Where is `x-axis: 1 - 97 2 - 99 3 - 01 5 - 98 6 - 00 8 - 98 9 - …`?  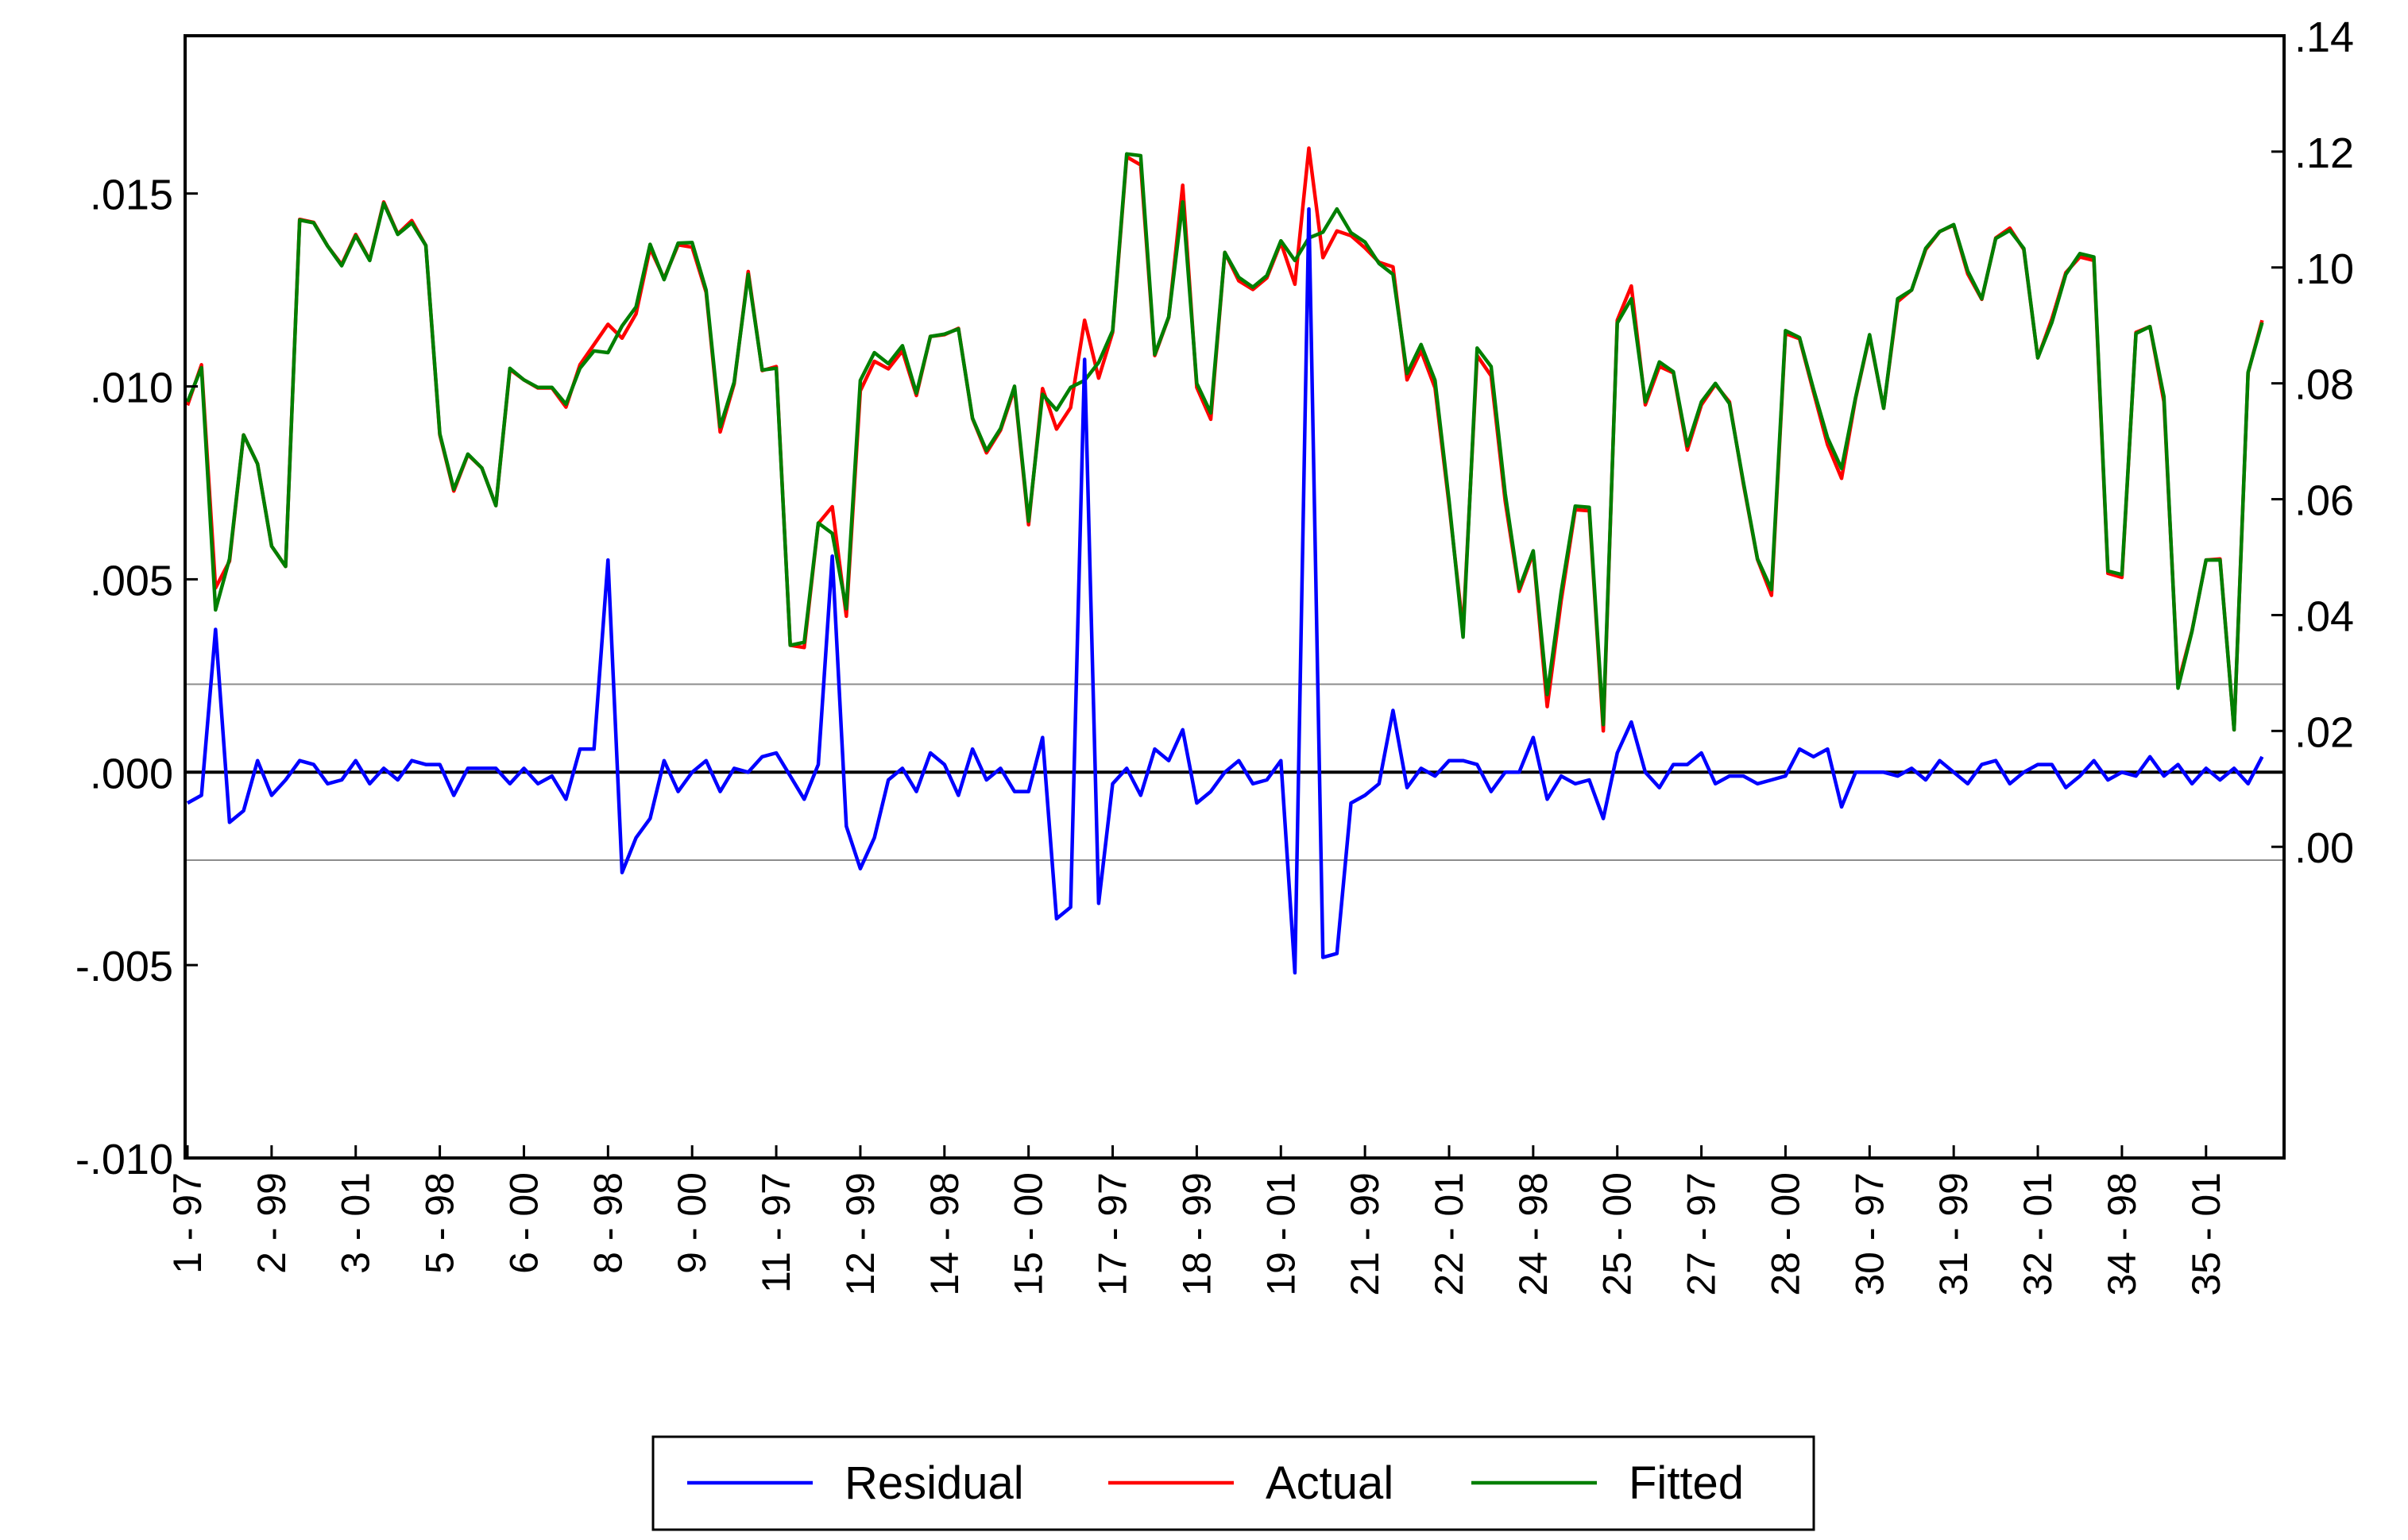 x-axis: 1 - 97 2 - 99 3 - 01 5 - 98 6 - 00 8 - 98 9 - … is located at coordinates (1196, 1220).